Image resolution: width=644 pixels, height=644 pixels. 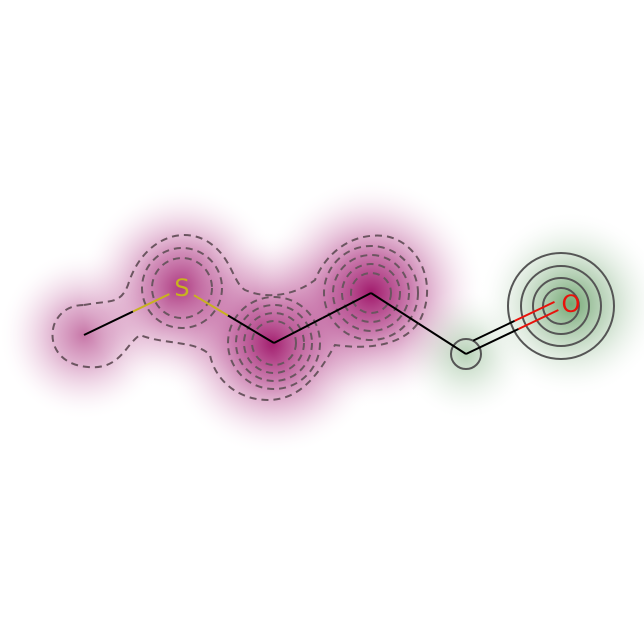 I want to click on positive-contour-c5, so click(x=466, y=354).